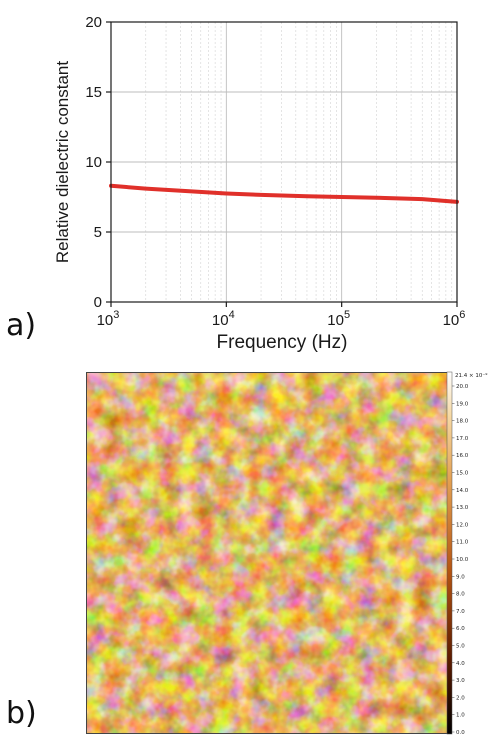 The height and width of the screenshot is (739, 493). Describe the element at coordinates (454, 319) in the screenshot. I see `x-tick-label: 10⁶` at that location.